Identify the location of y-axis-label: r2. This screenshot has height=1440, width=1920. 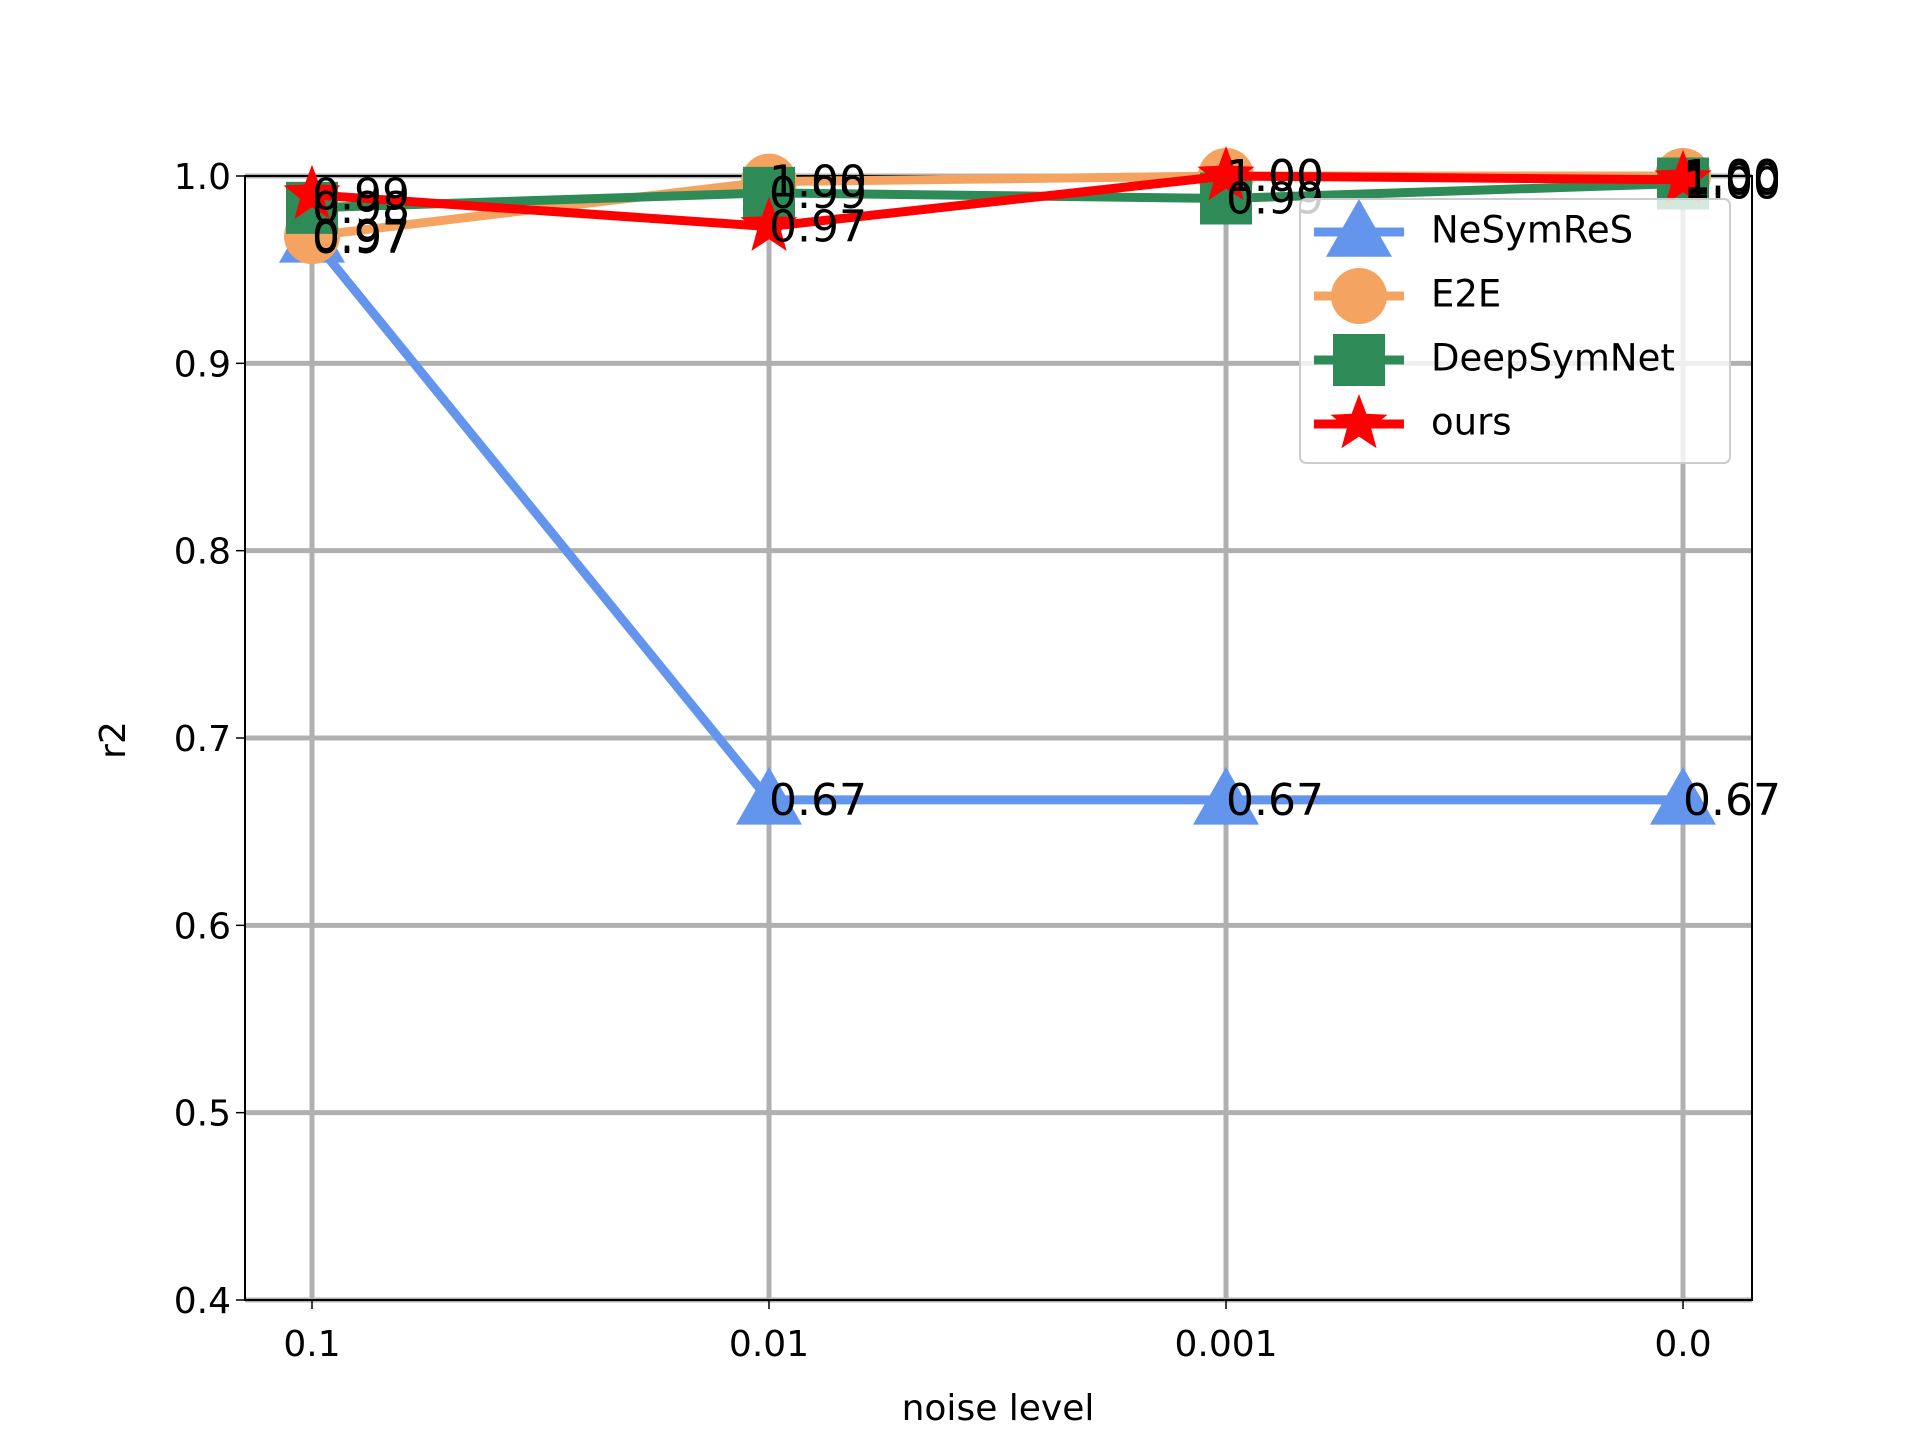
(113, 740).